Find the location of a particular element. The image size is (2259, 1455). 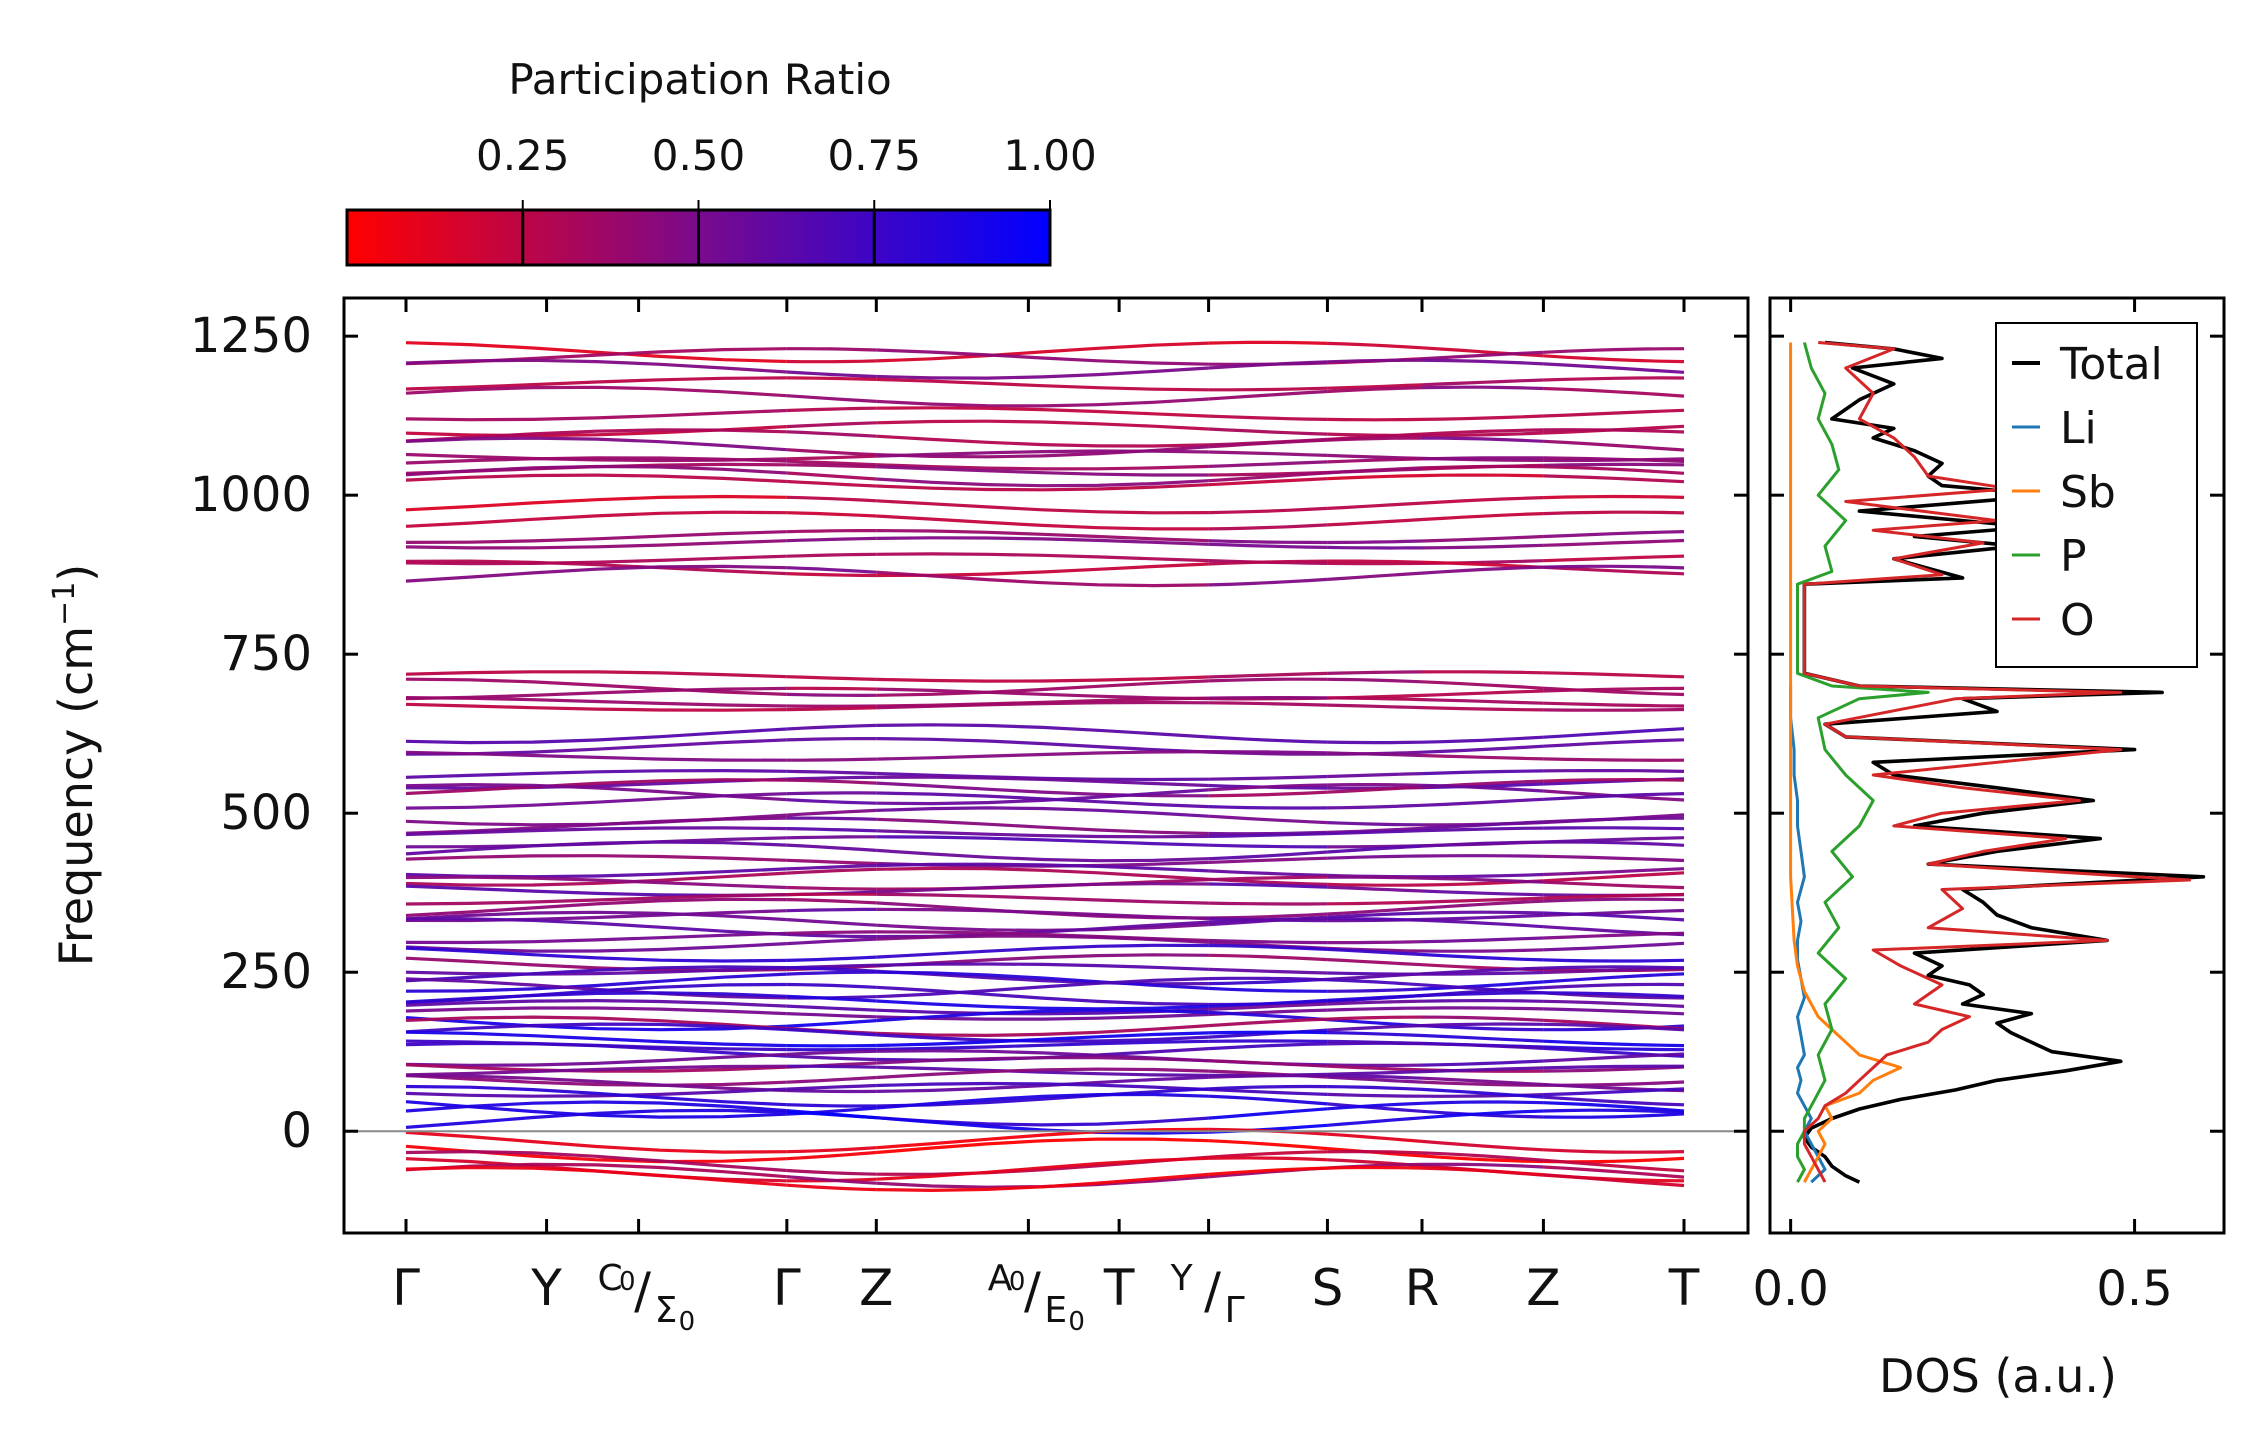

y-axis-label-superscript: −1 is located at coordinates (64, 604).